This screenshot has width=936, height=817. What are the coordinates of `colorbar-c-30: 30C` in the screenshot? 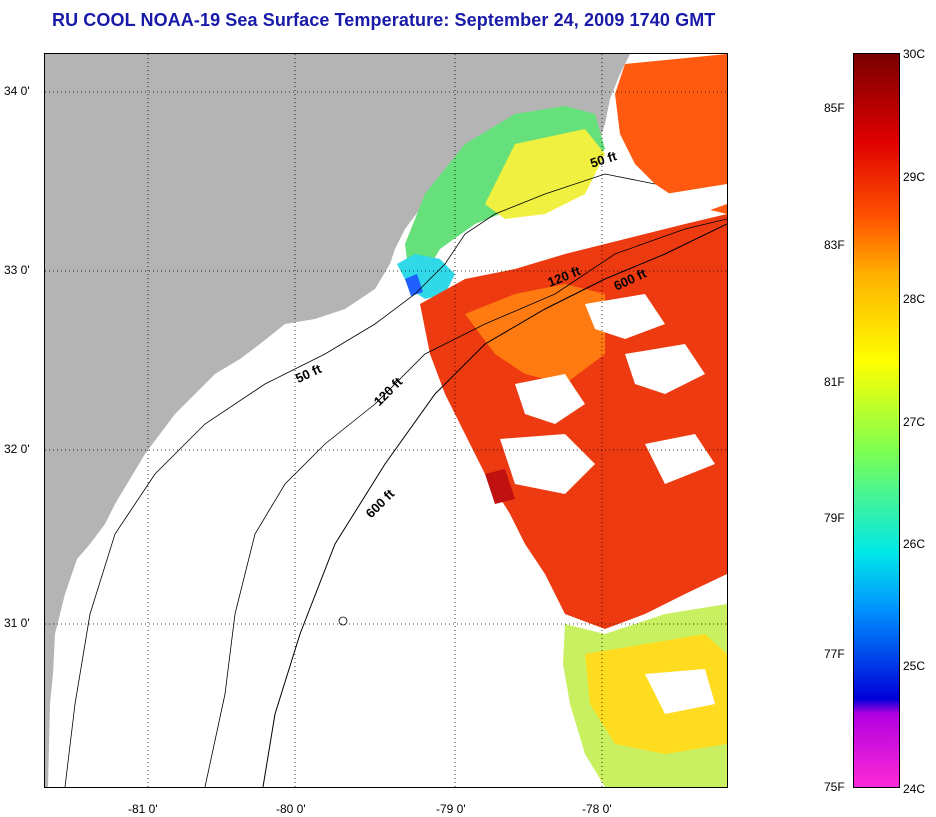 It's located at (914, 54).